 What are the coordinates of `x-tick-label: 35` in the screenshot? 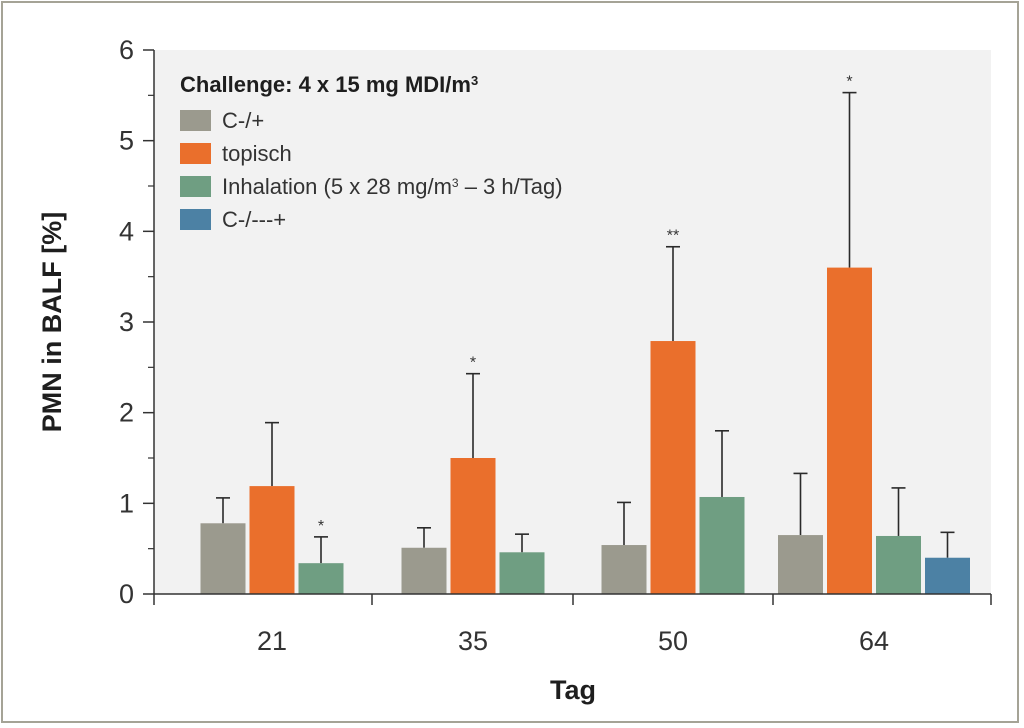 It's located at (473, 641).